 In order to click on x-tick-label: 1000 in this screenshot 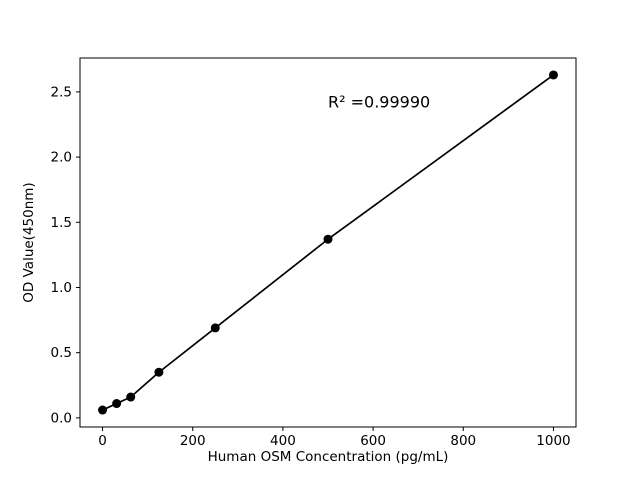, I will do `click(553, 441)`.